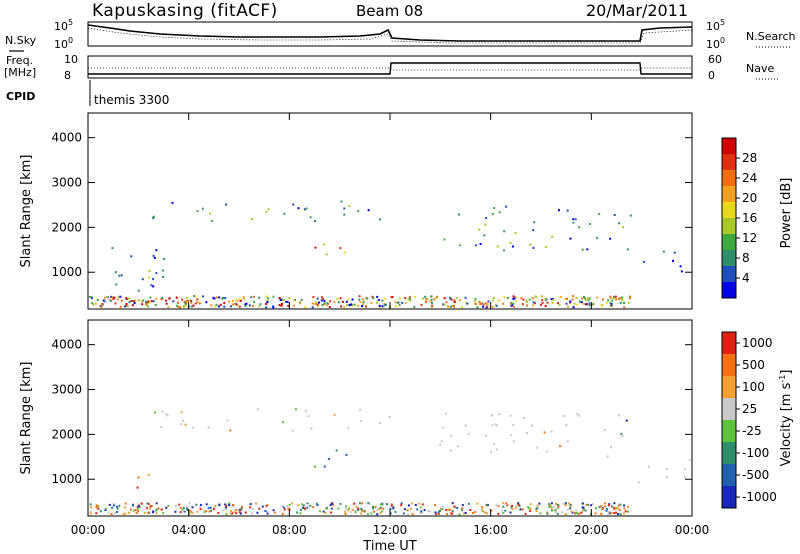 The height and width of the screenshot is (554, 800). Describe the element at coordinates (749, 323) in the screenshot. I see `colorbar-layer: 4 8 12 16 20 24 28 1000 500 100 25 -25 -100 -500 -1000` at that location.